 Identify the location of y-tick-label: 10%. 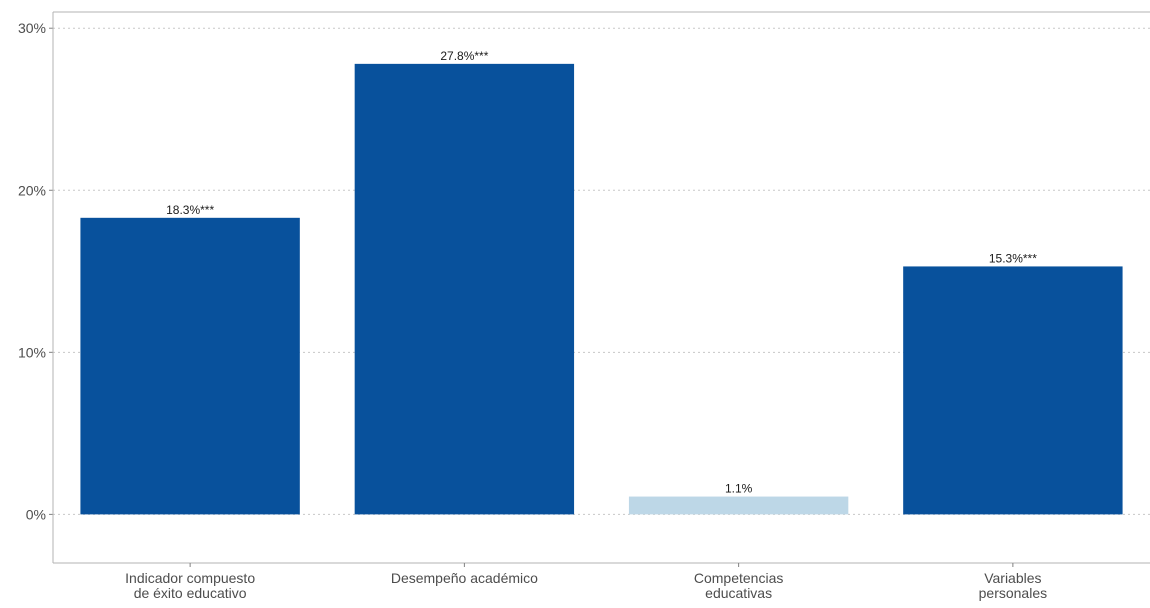
(32, 352).